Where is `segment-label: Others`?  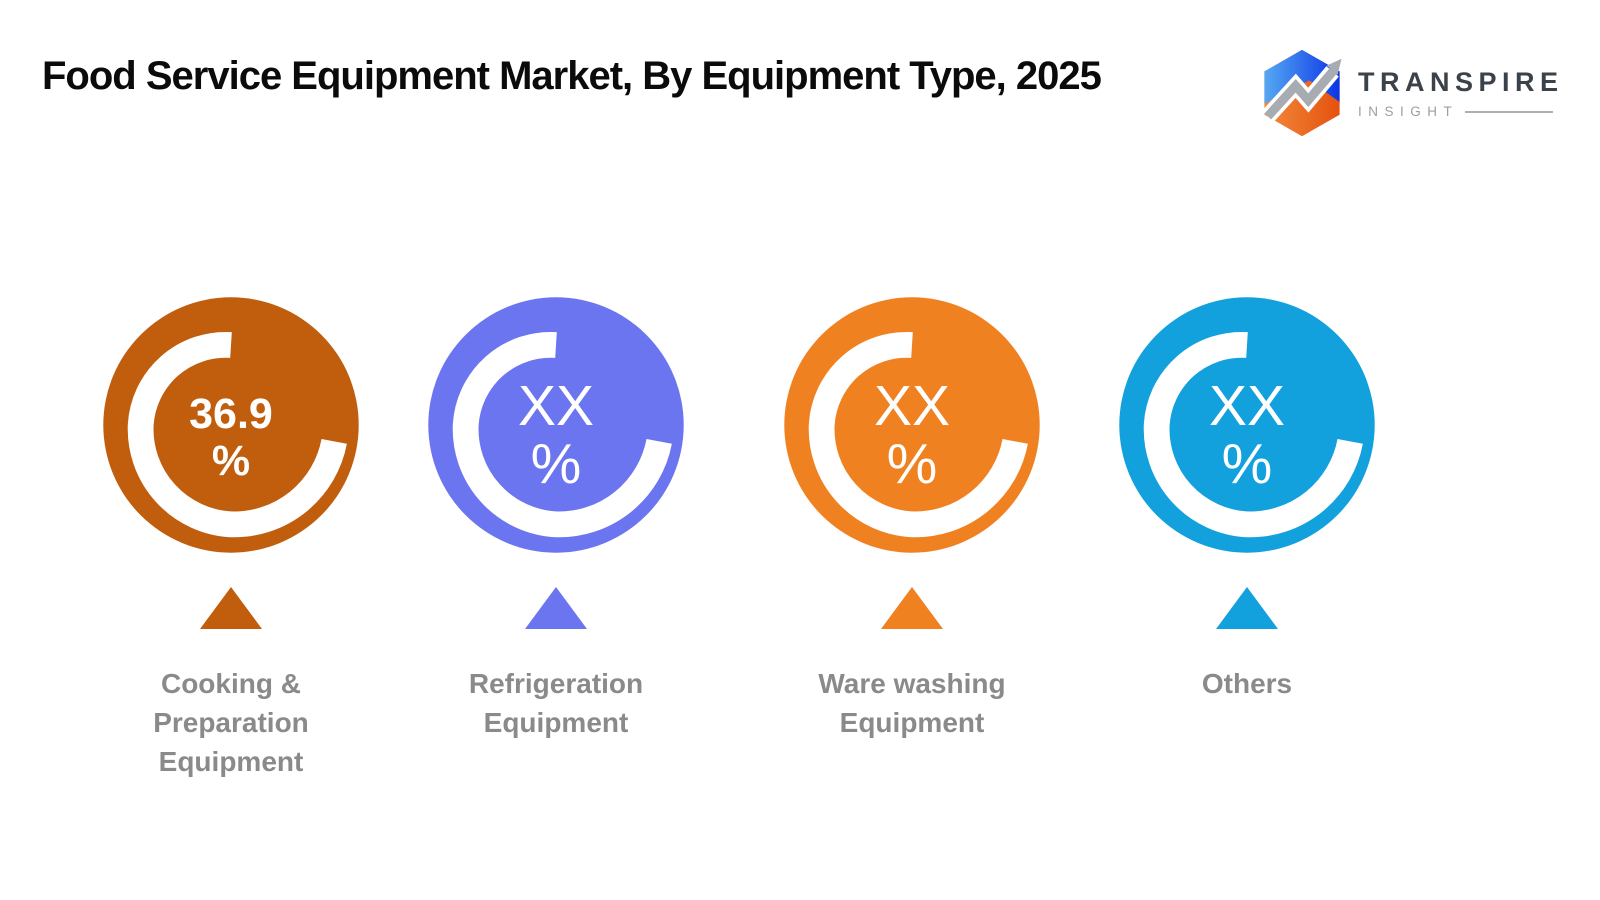
segment-label: Others is located at coordinates (1247, 683).